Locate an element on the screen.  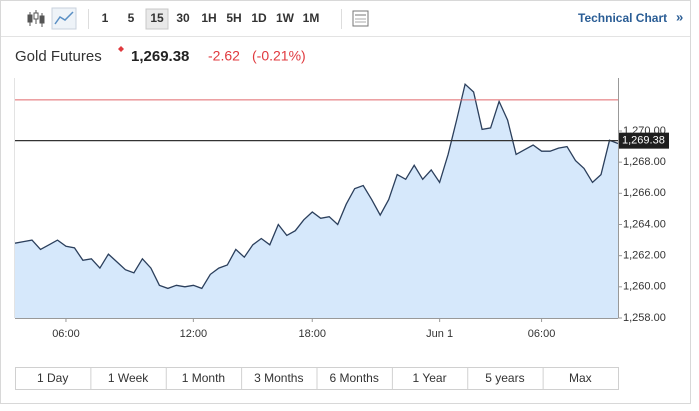
candlestick-icon is located at coordinates (36, 18).